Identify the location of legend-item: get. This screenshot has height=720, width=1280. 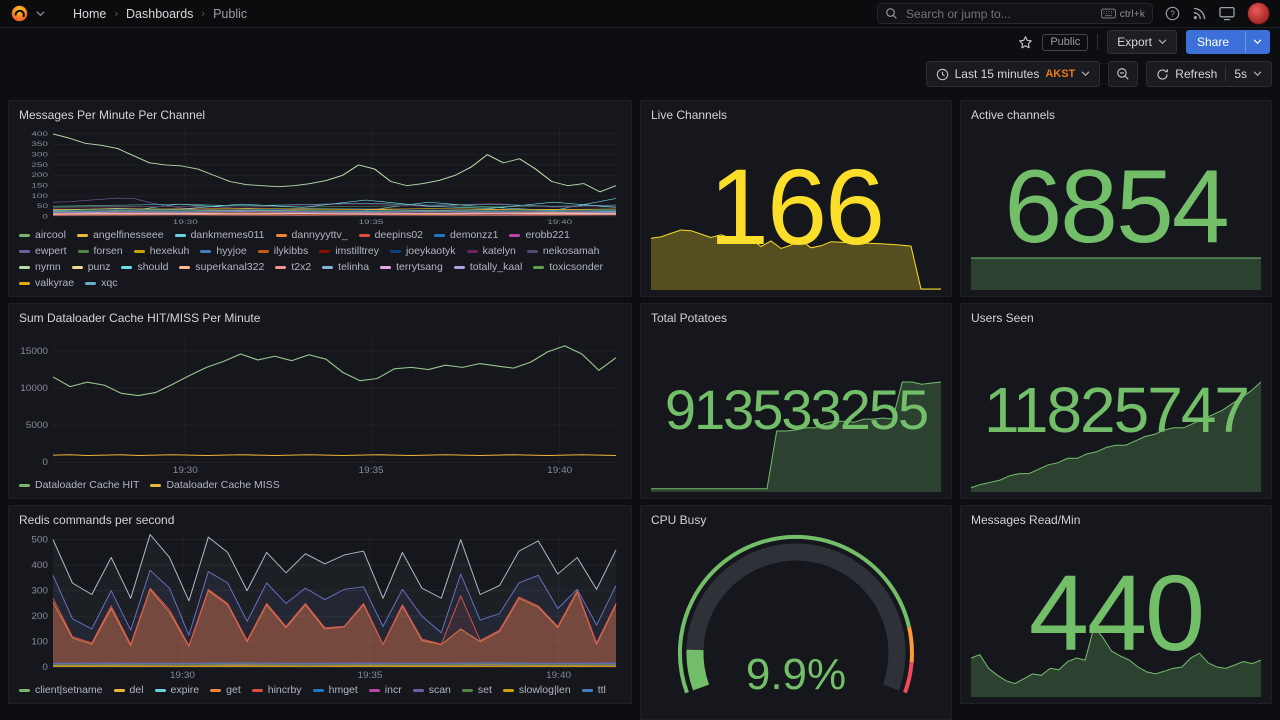
(225, 690).